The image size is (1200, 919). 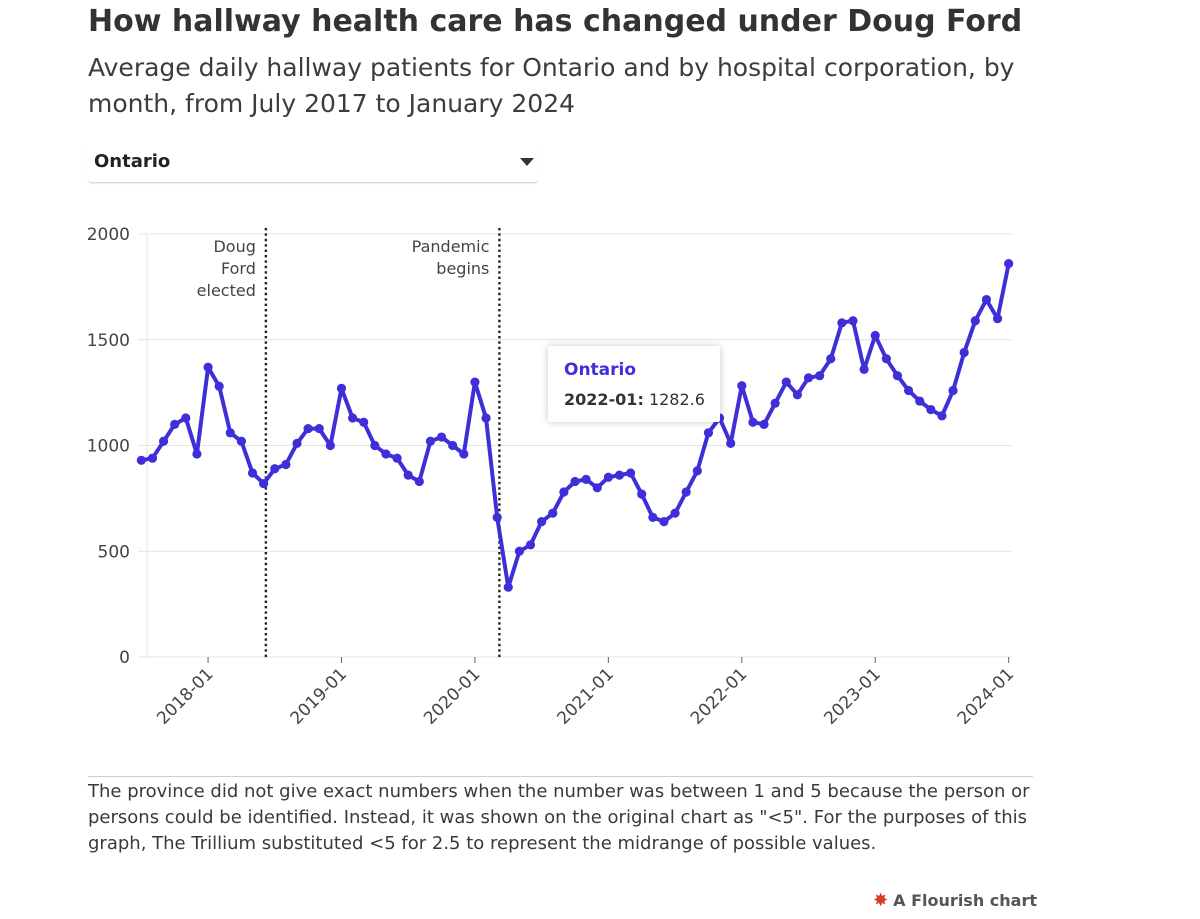 I want to click on chart-tooltip: Ontario 2022-01: 1282.6, so click(x=634, y=384).